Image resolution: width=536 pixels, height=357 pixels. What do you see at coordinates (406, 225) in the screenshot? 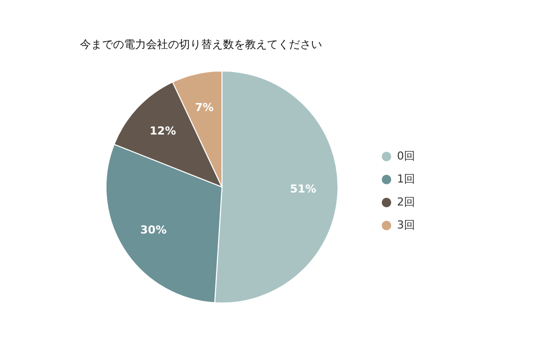
I see `legend-label: 3回` at bounding box center [406, 225].